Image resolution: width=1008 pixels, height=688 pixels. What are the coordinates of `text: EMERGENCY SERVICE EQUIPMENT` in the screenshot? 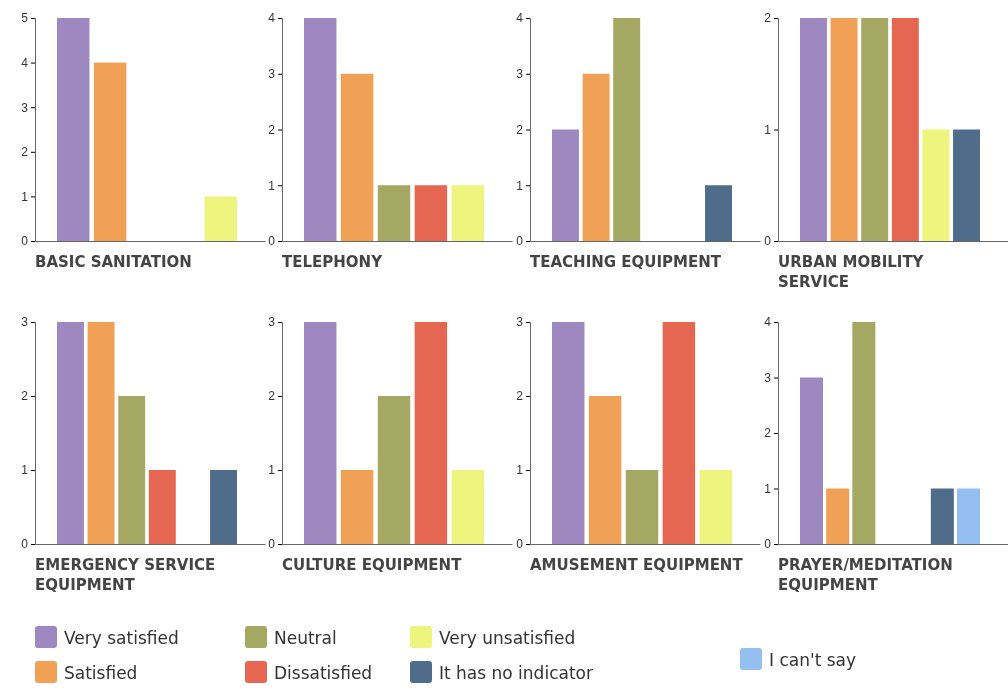 It's located at (125, 575).